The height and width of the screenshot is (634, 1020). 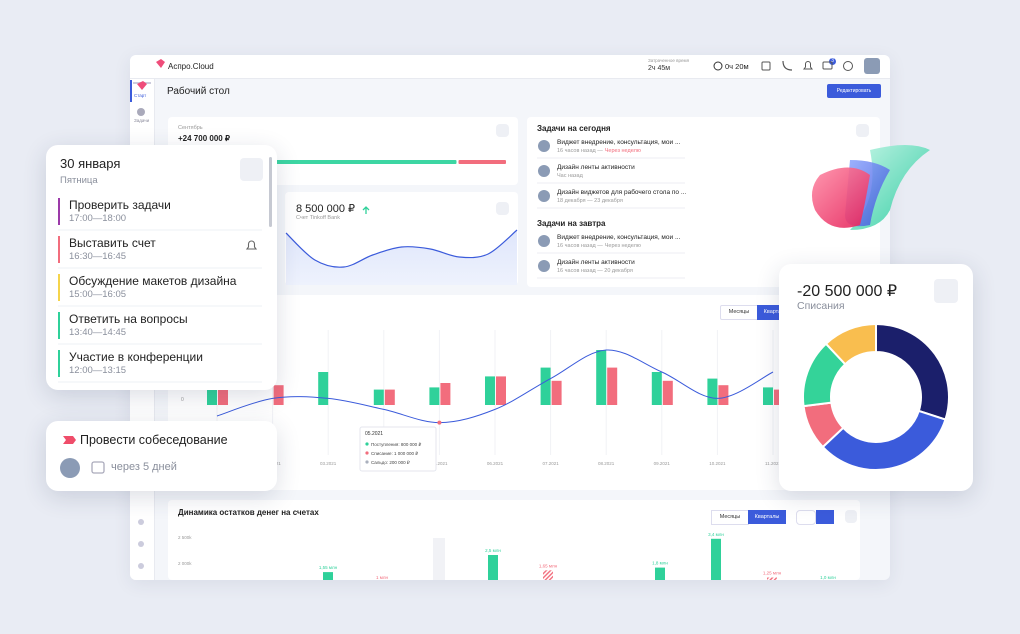 I want to click on user-avatar, so click(x=872, y=66).